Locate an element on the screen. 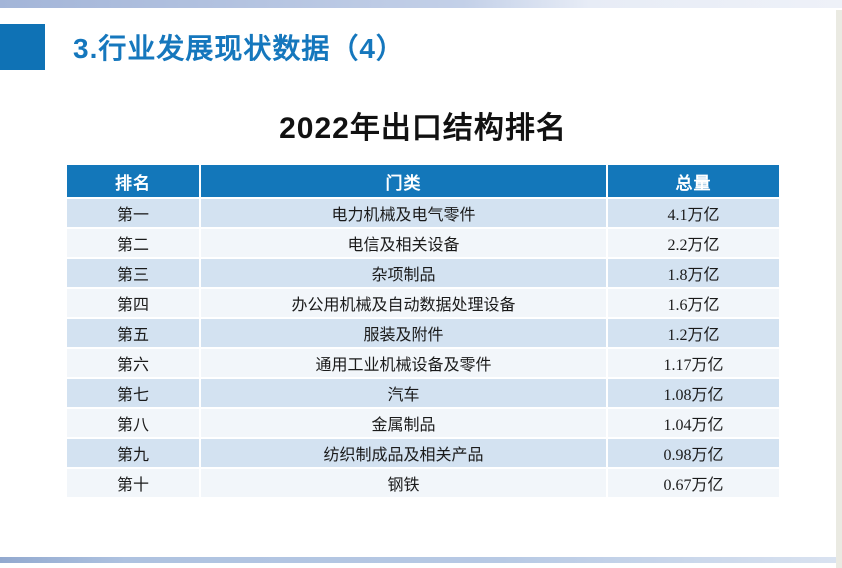  category-cell: 金属制品 is located at coordinates (403, 423).